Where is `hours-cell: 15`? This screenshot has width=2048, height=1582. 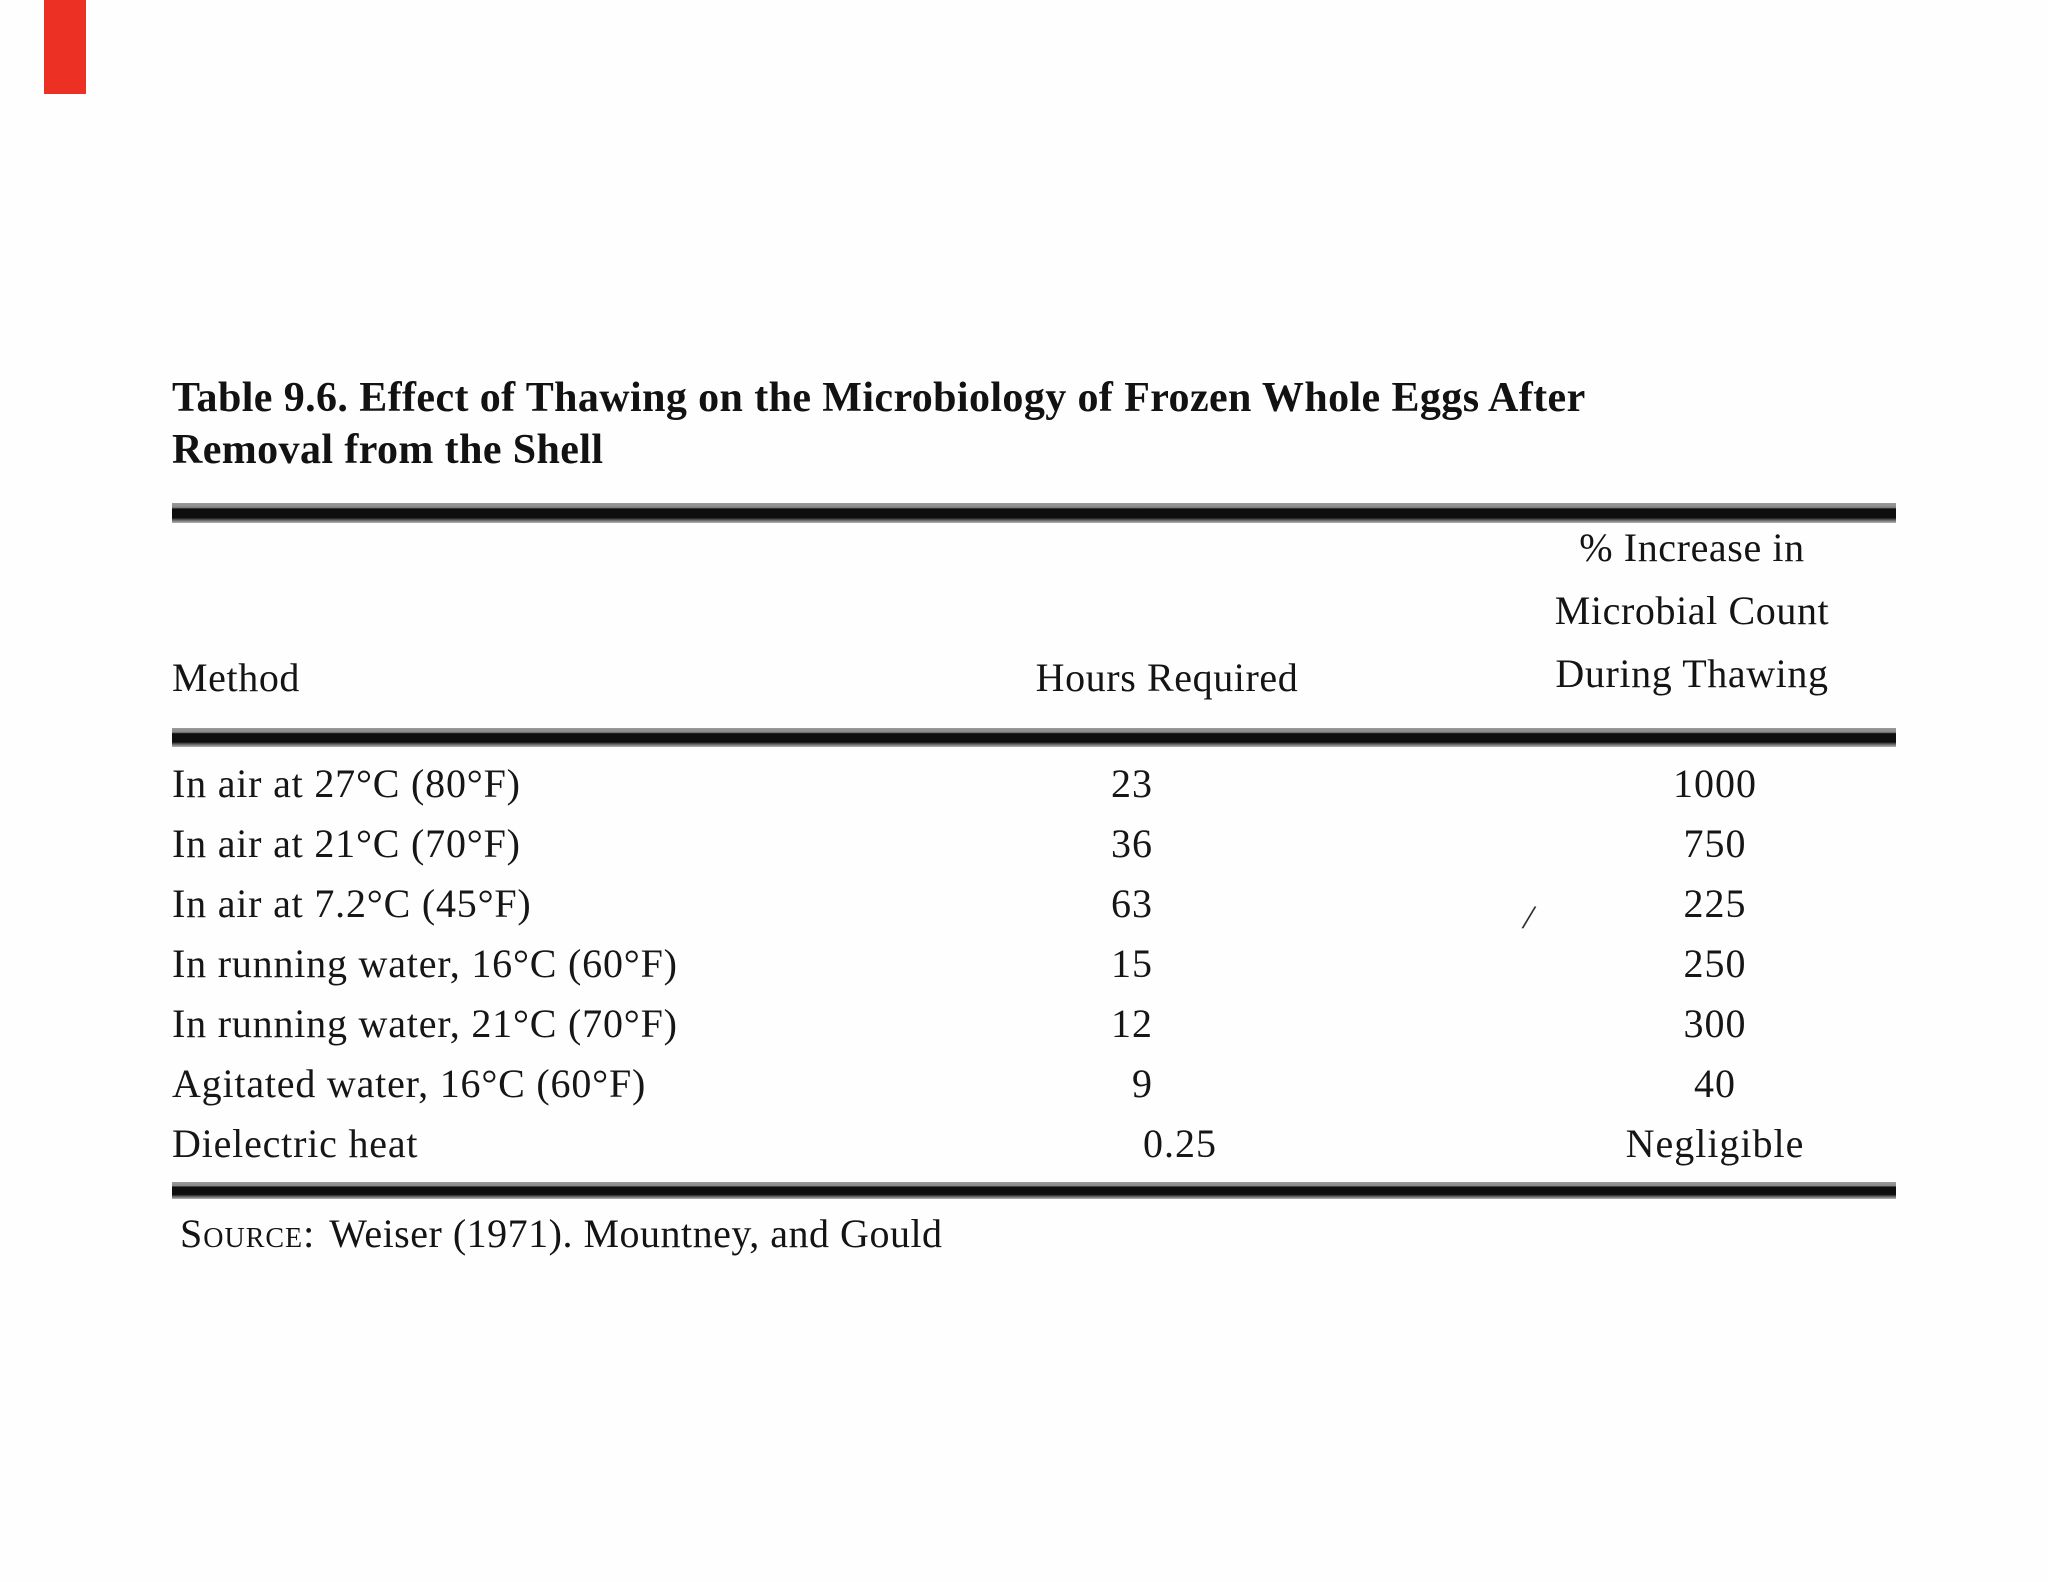
hours-cell: 15 is located at coordinates (1132, 963).